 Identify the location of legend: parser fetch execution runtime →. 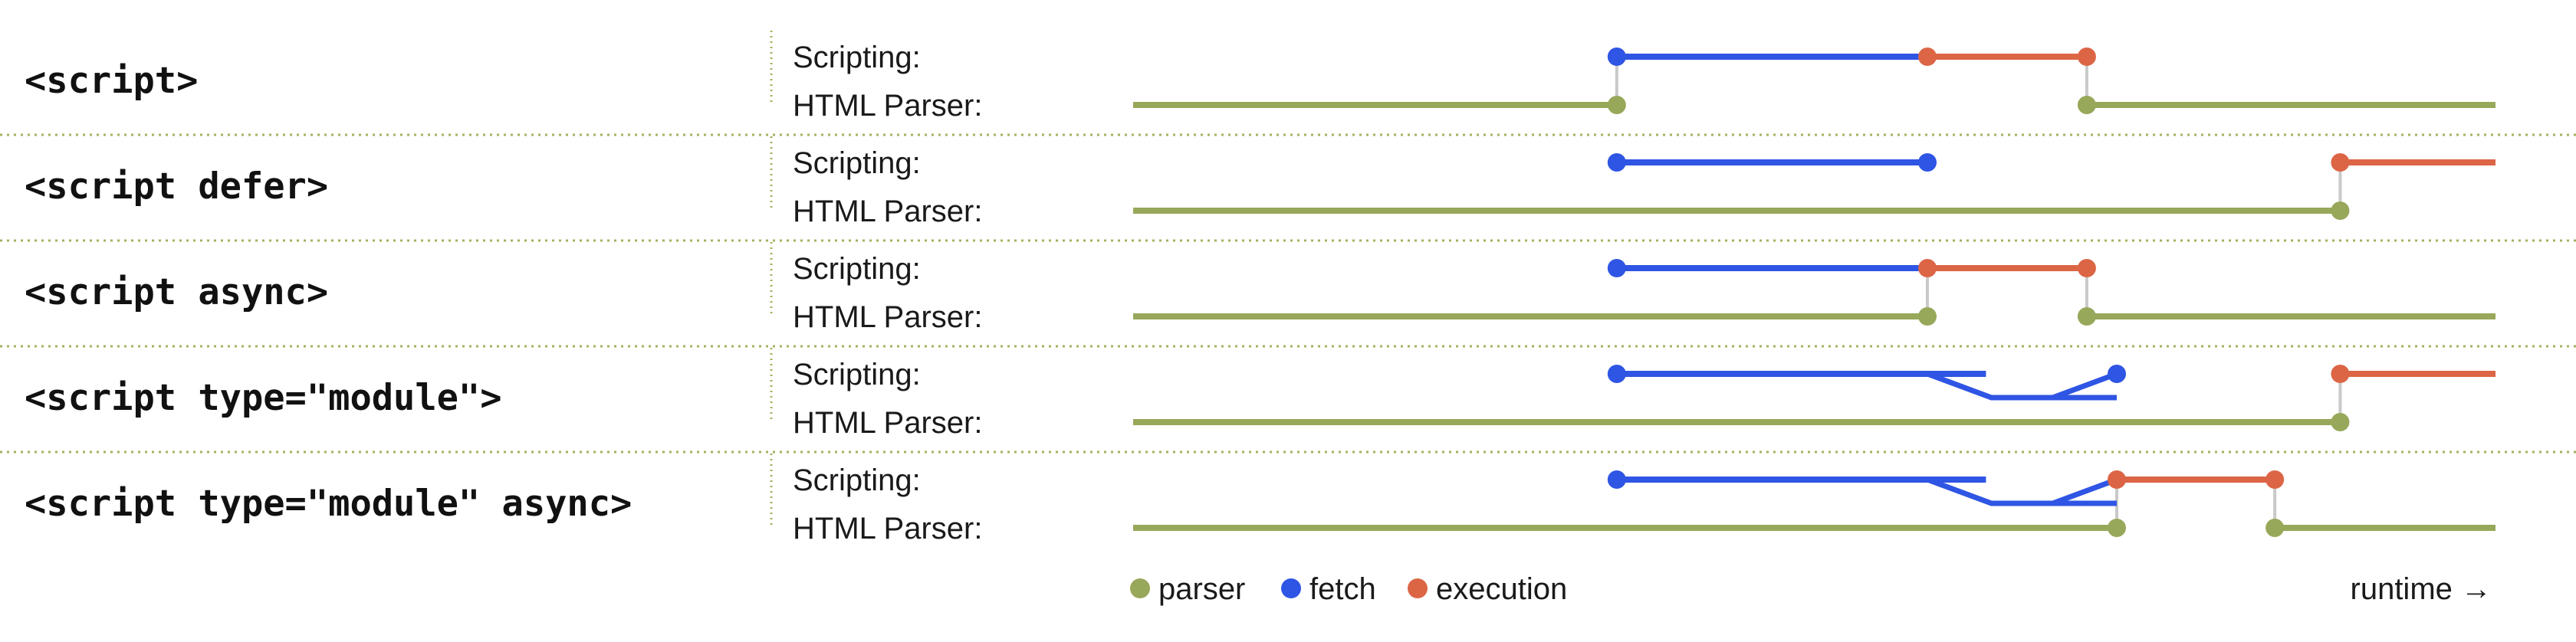
(1811, 589).